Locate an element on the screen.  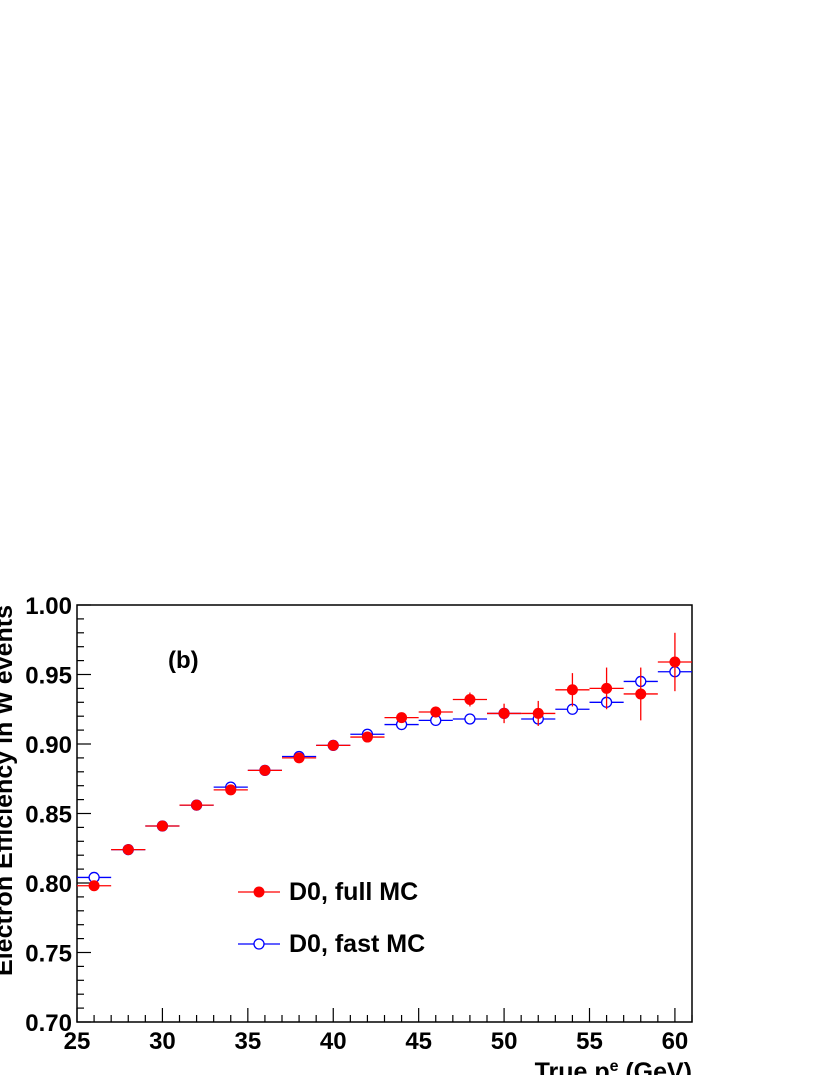
panel-label: (b) is located at coordinates (183, 660).